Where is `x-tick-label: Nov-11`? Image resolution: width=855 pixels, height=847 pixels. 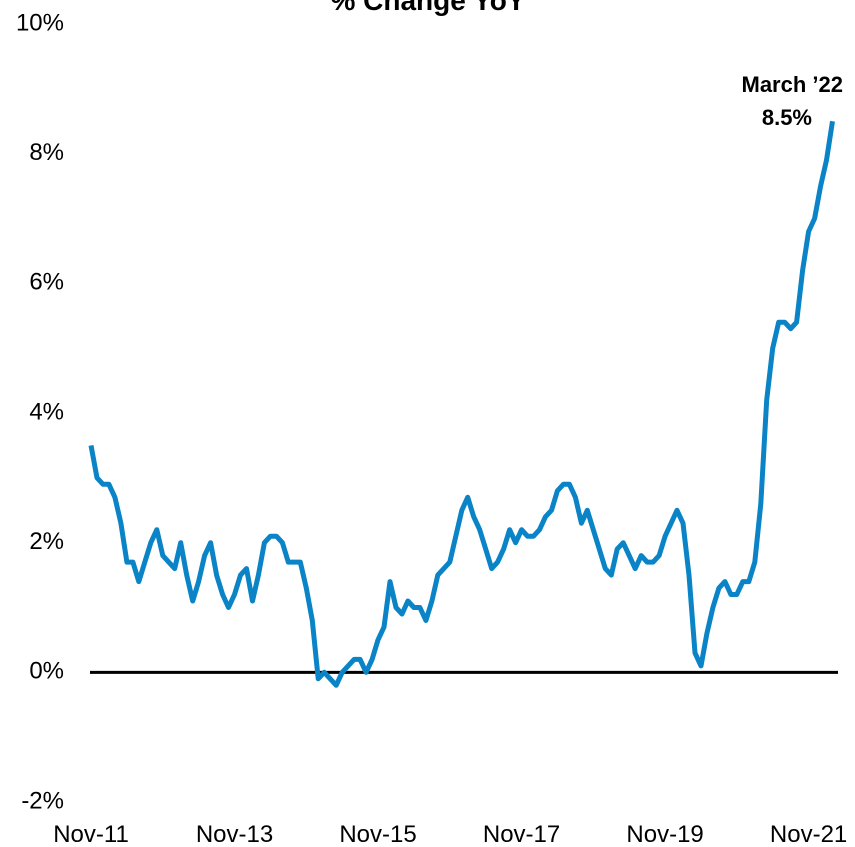 x-tick-label: Nov-11 is located at coordinates (91, 834).